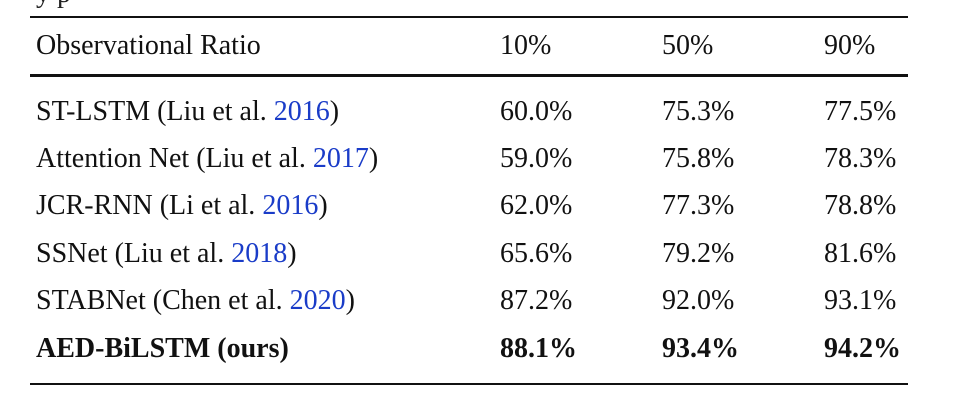 The height and width of the screenshot is (400, 974). Describe the element at coordinates (317, 301) in the screenshot. I see `citation-link: 2020` at that location.